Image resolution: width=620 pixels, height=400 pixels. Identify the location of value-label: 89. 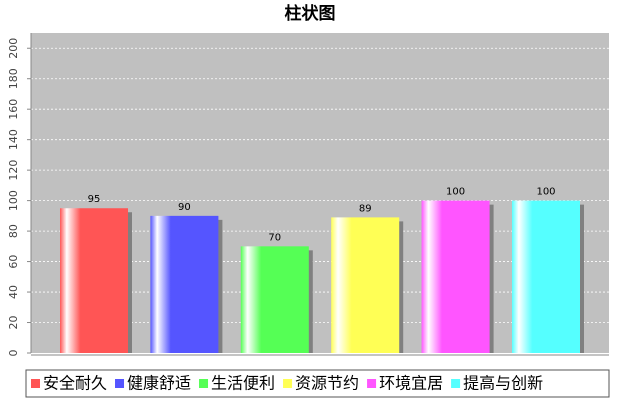
(365, 208).